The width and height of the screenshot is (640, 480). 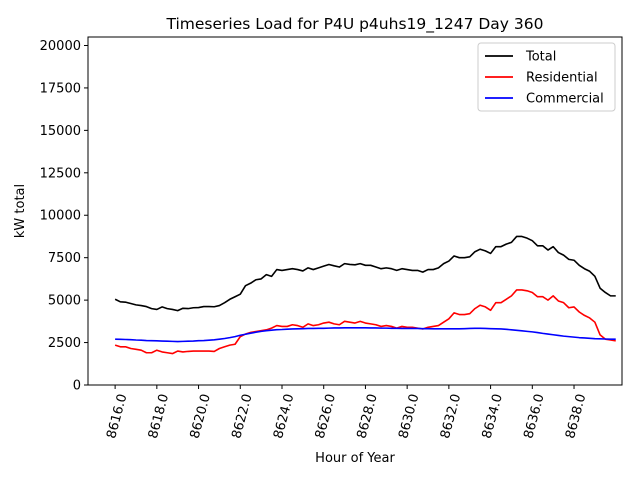 What do you see at coordinates (365, 273) in the screenshot?
I see `series-line-total` at bounding box center [365, 273].